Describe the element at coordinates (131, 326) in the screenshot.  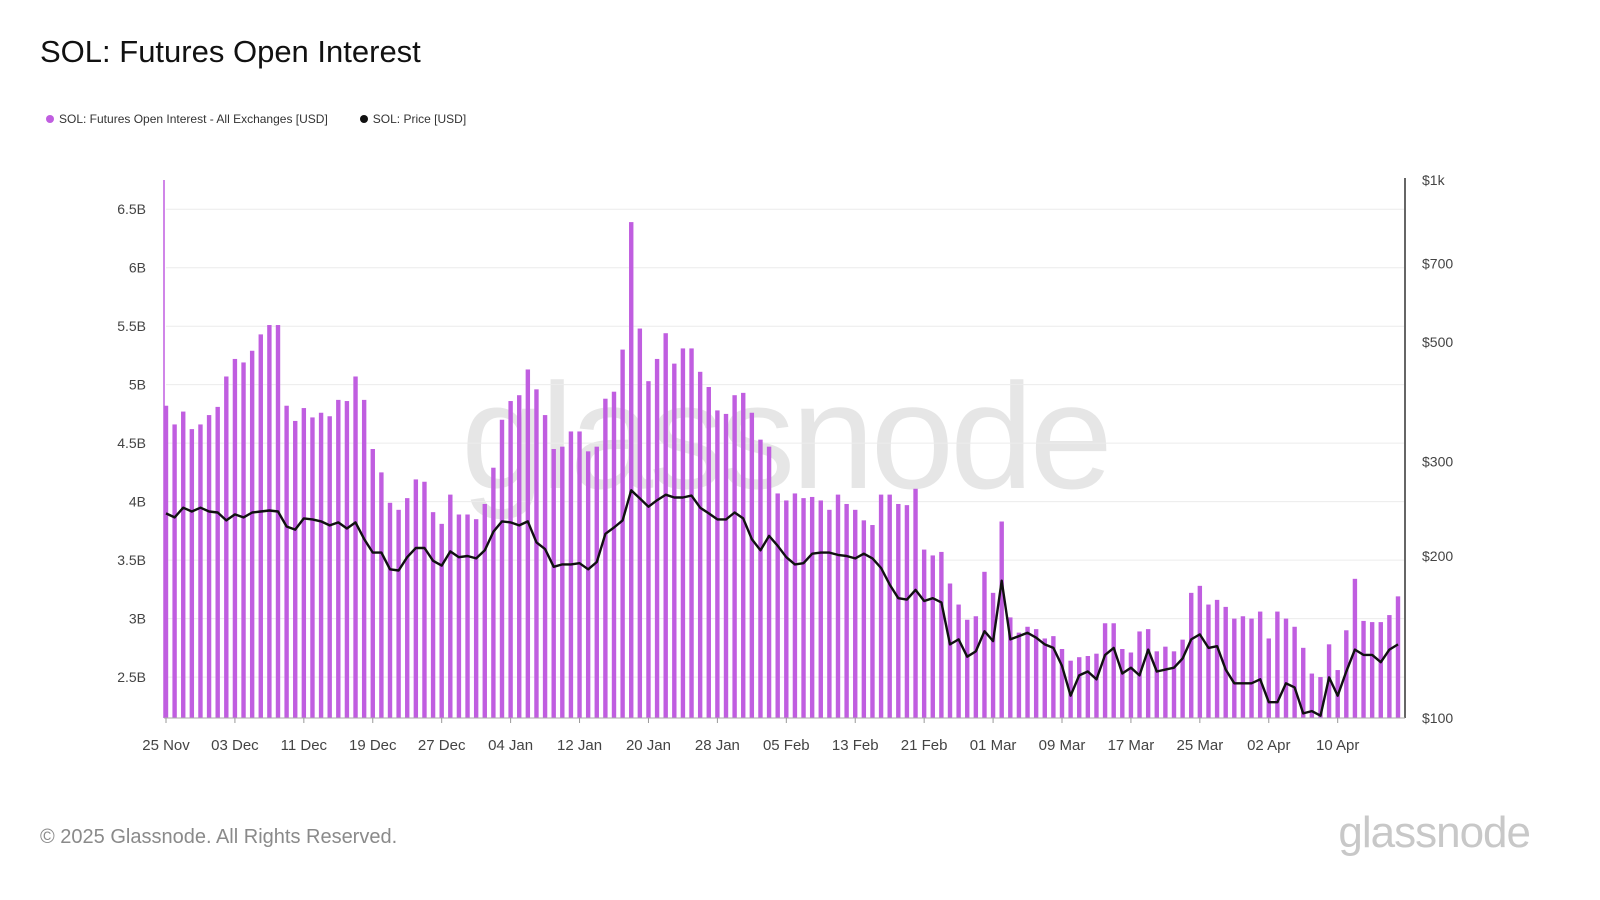
I see `y-tick-label: 5.5B` at that location.